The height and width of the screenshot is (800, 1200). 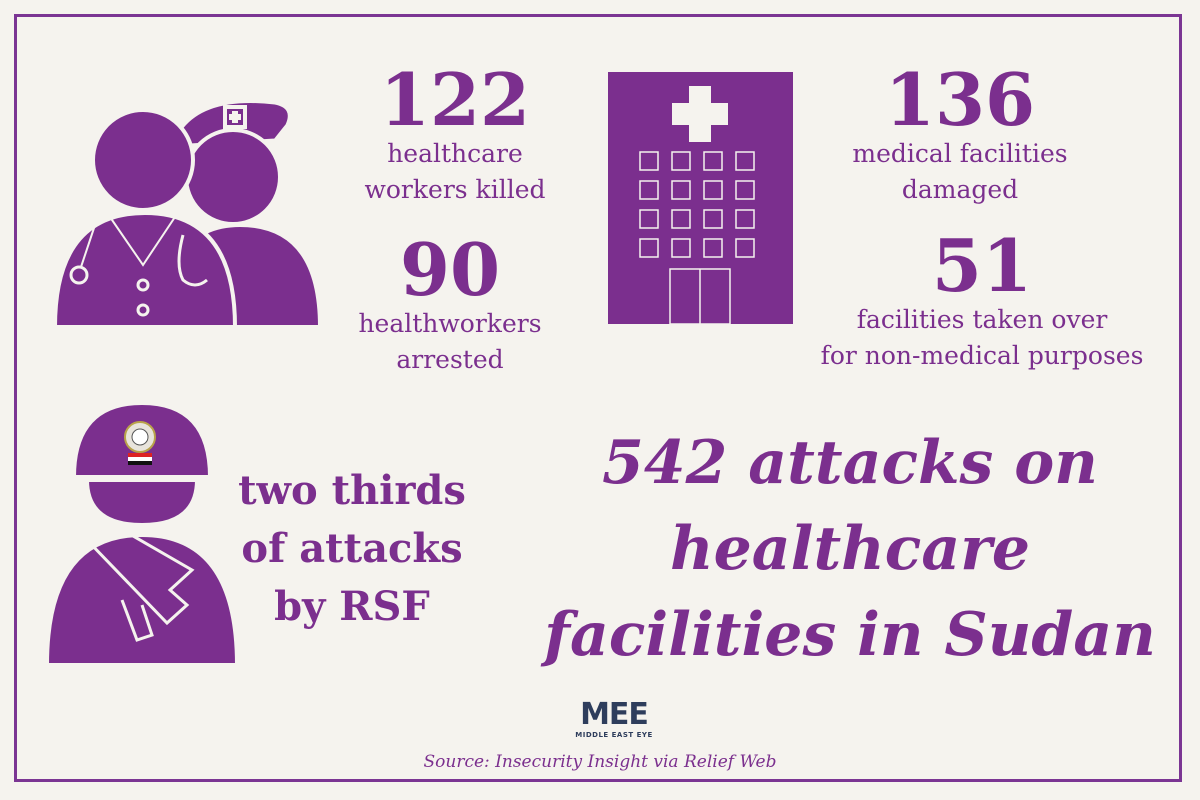 What do you see at coordinates (960, 153) in the screenshot?
I see `stat-damaged-label-1: medical facilities` at bounding box center [960, 153].